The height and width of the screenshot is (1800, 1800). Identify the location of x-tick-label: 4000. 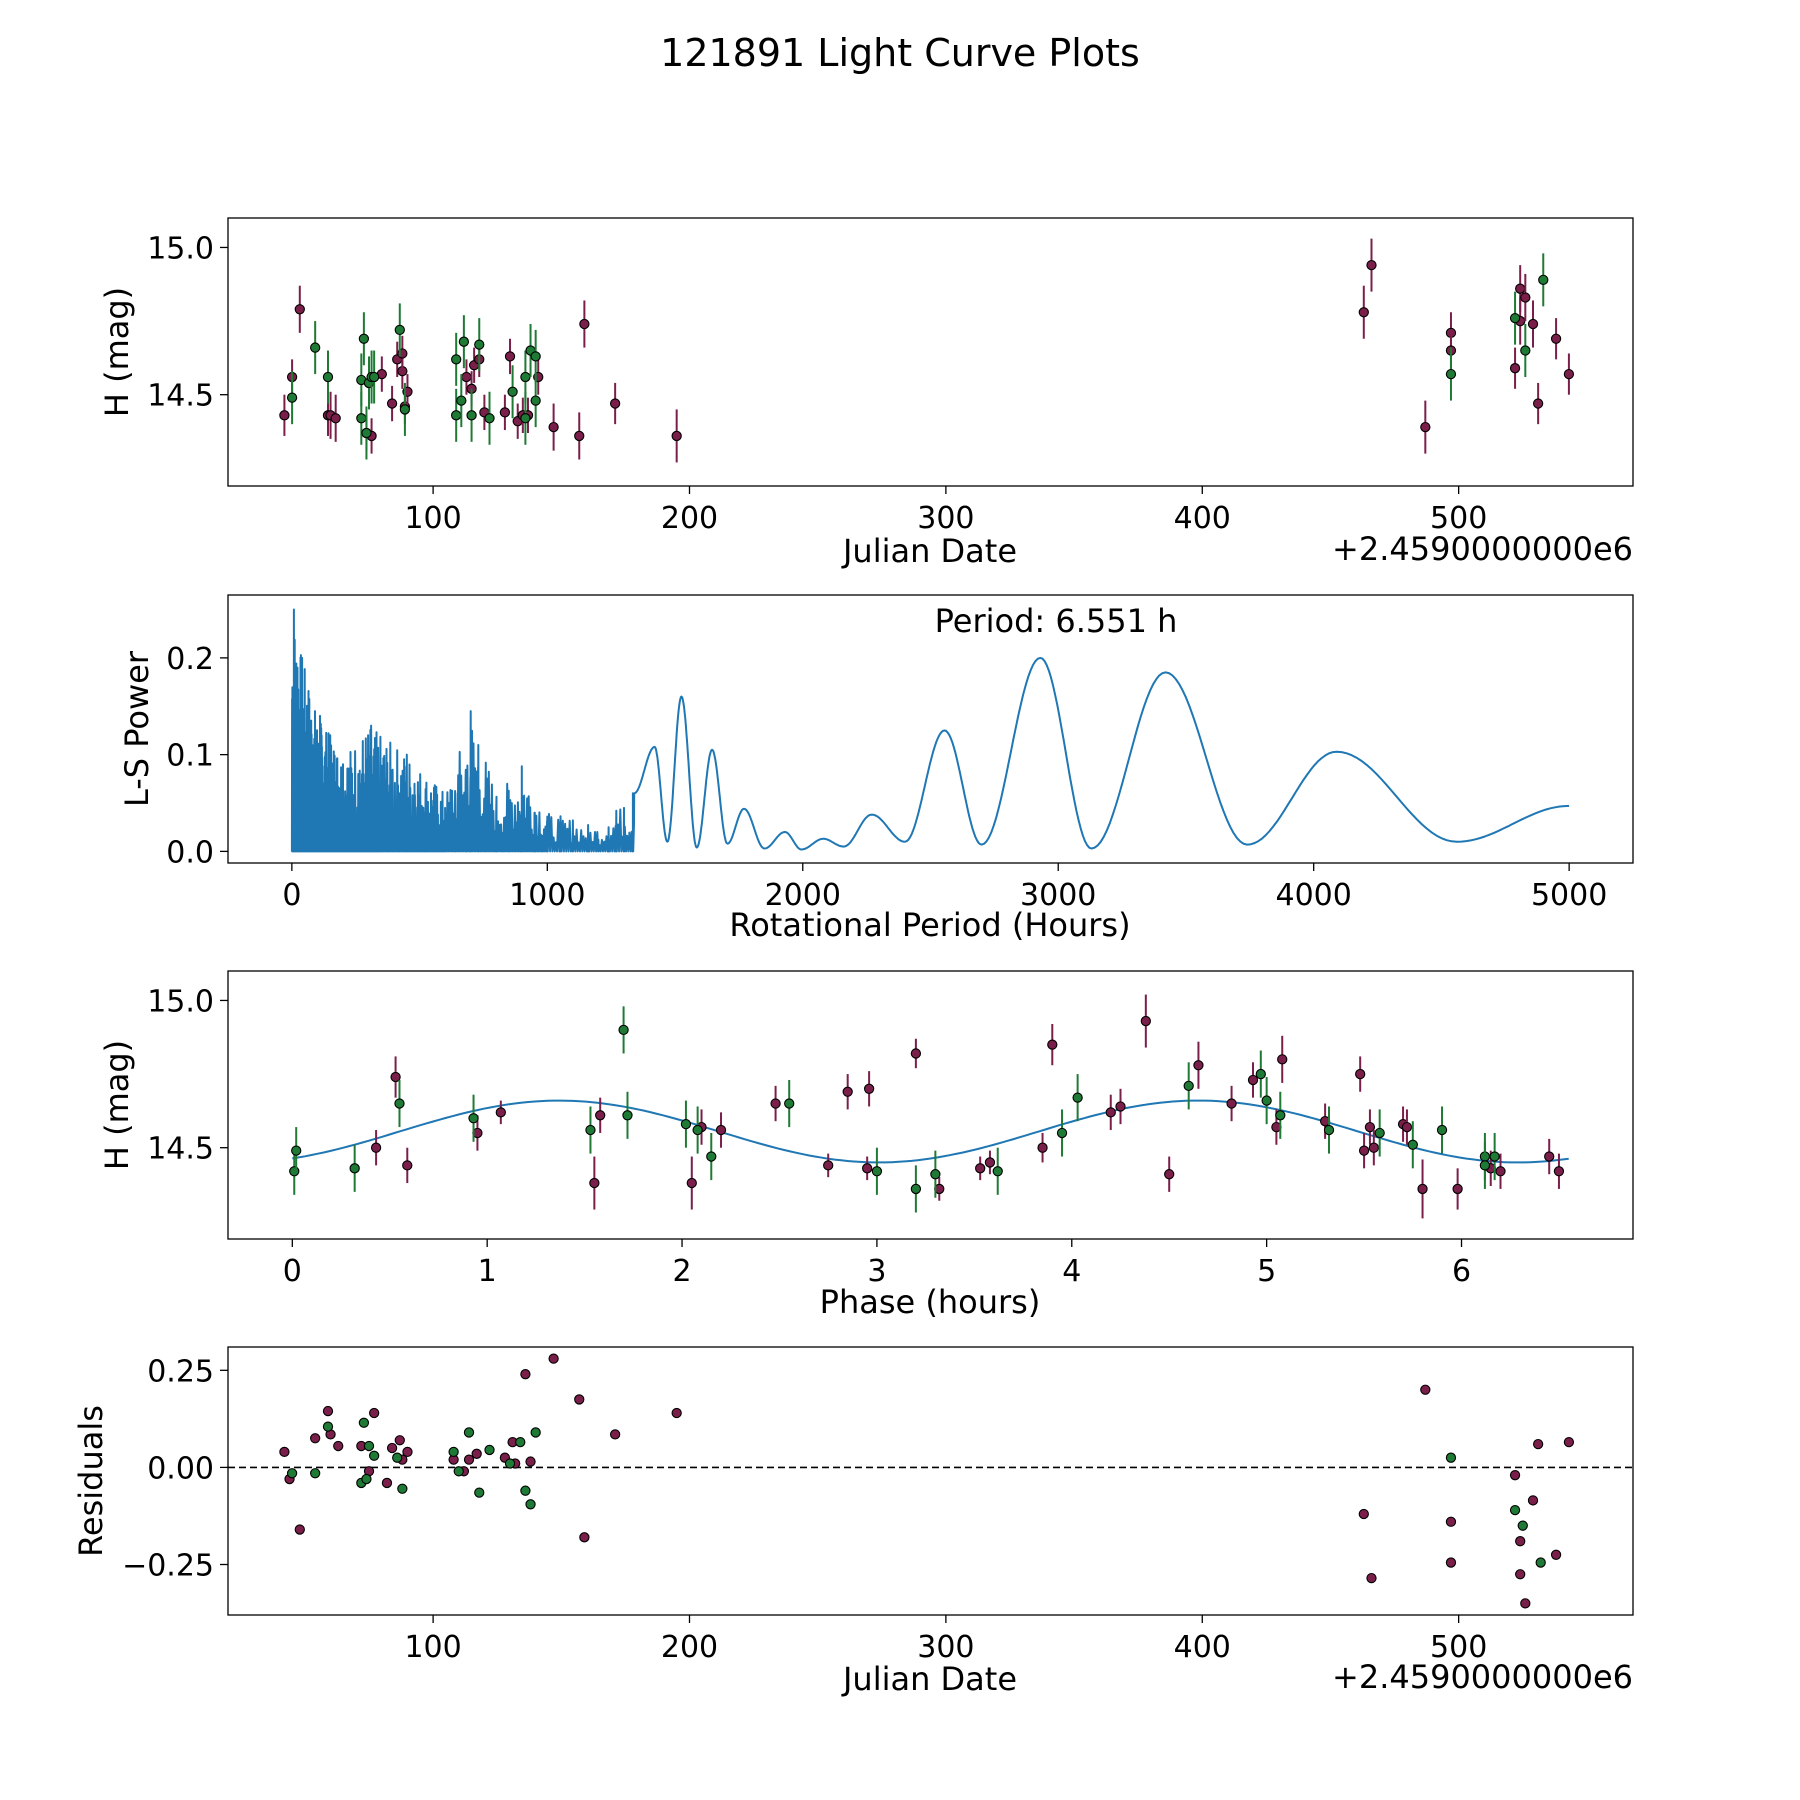
(1314, 895).